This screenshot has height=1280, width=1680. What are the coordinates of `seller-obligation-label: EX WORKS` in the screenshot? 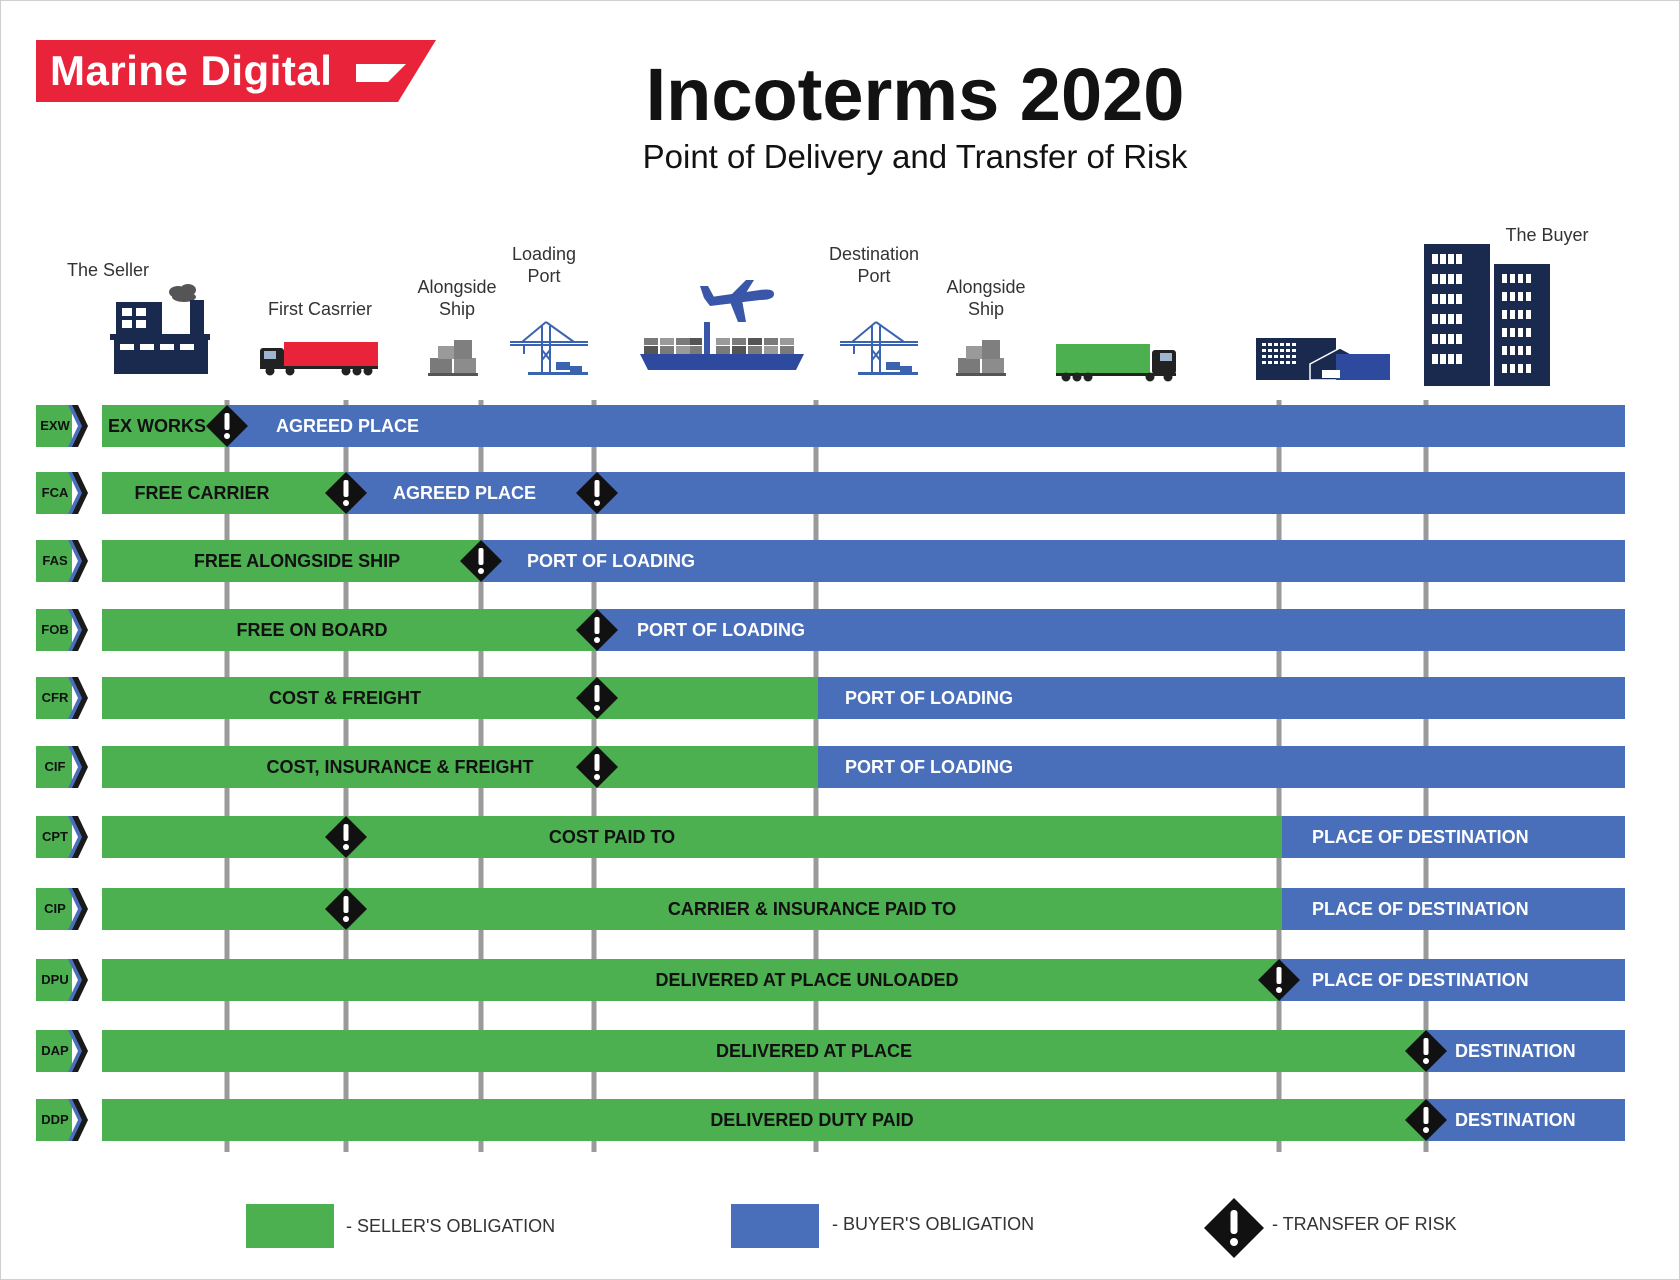 It's located at (157, 426).